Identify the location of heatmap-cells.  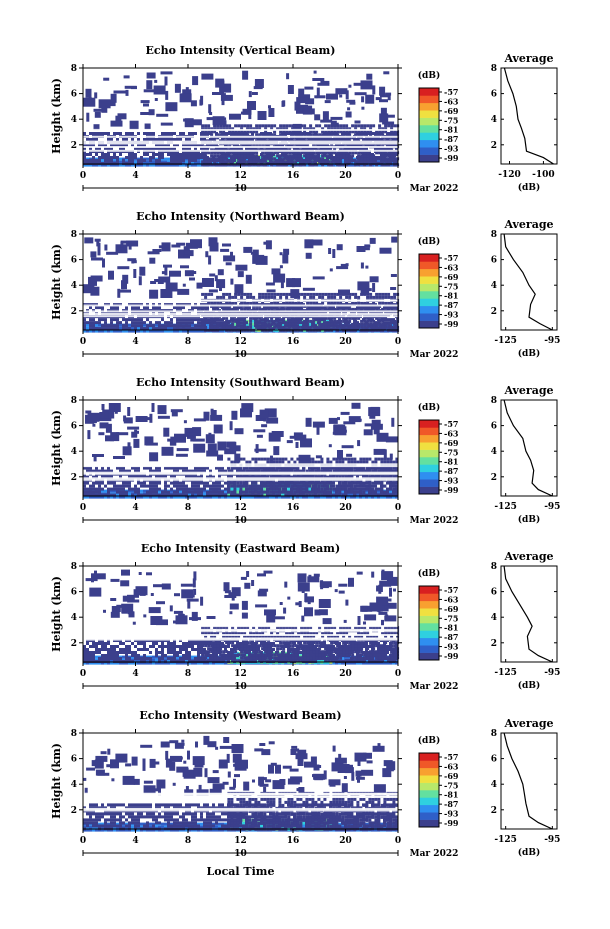
(241, 118).